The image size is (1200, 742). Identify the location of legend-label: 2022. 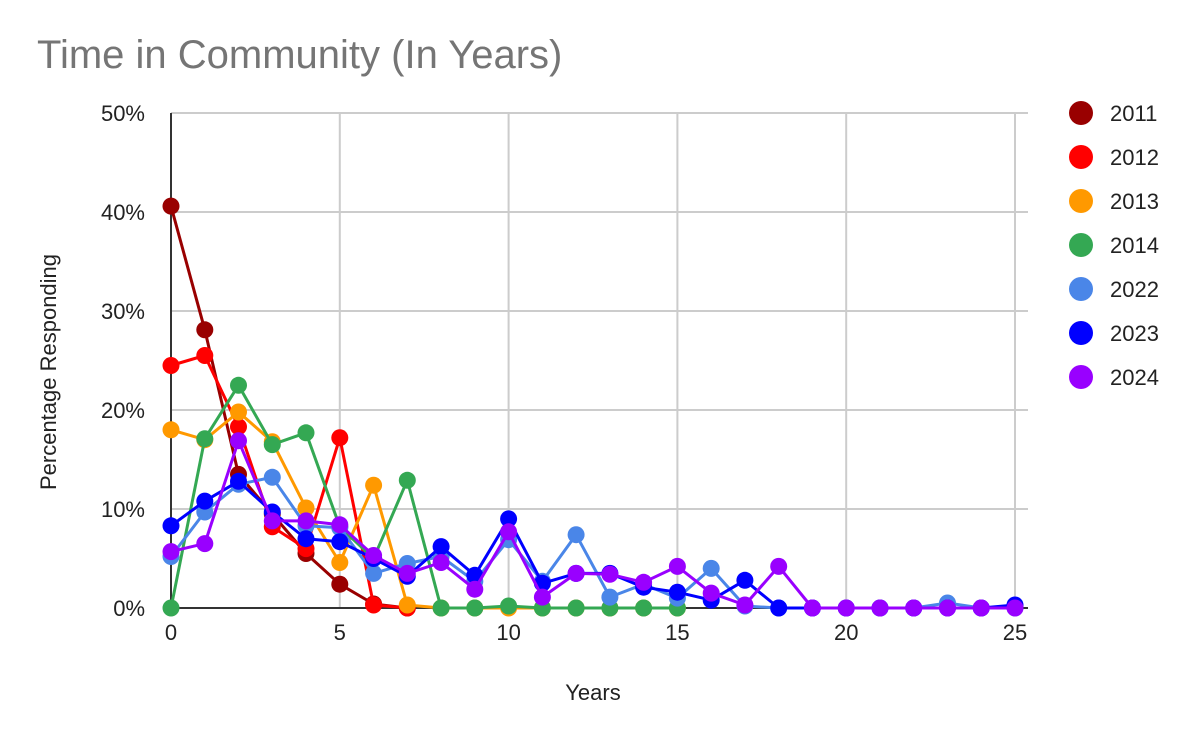
(1134, 289).